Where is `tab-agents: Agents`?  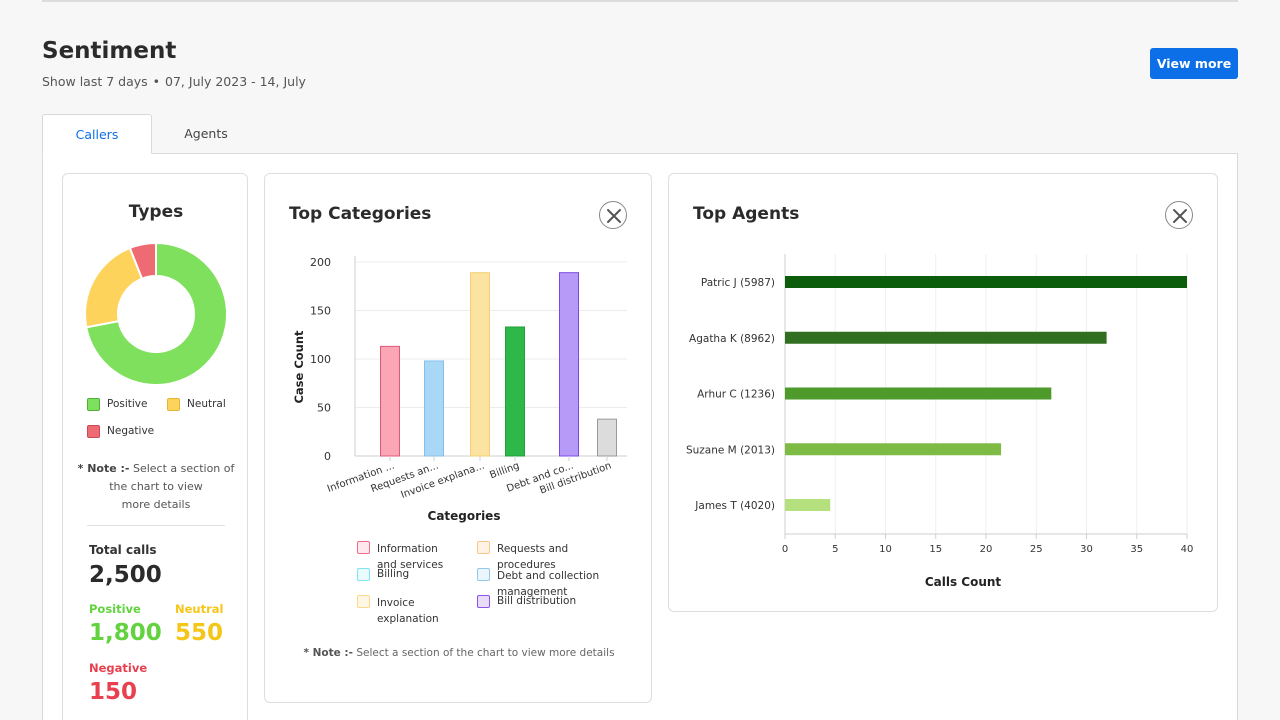
tab-agents: Agents is located at coordinates (206, 133).